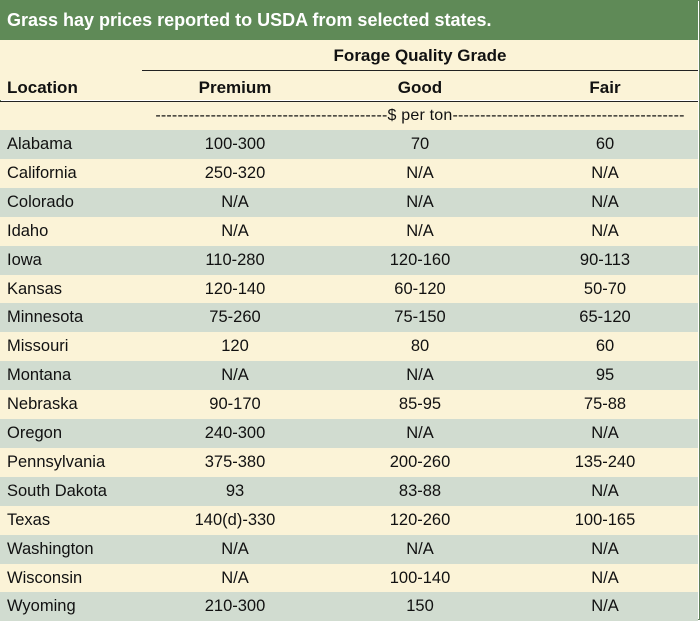  I want to click on cell-good: 80, so click(420, 346).